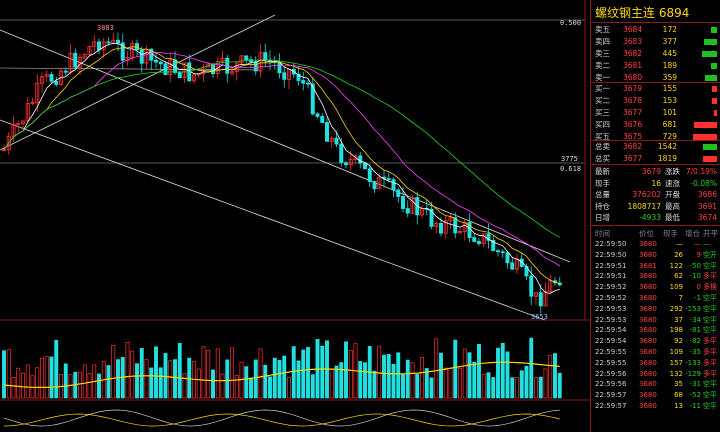 The height and width of the screenshot is (432, 720). What do you see at coordinates (655, 66) in the screenshot?
I see `order-level: 卖二 3681 189` at bounding box center [655, 66].